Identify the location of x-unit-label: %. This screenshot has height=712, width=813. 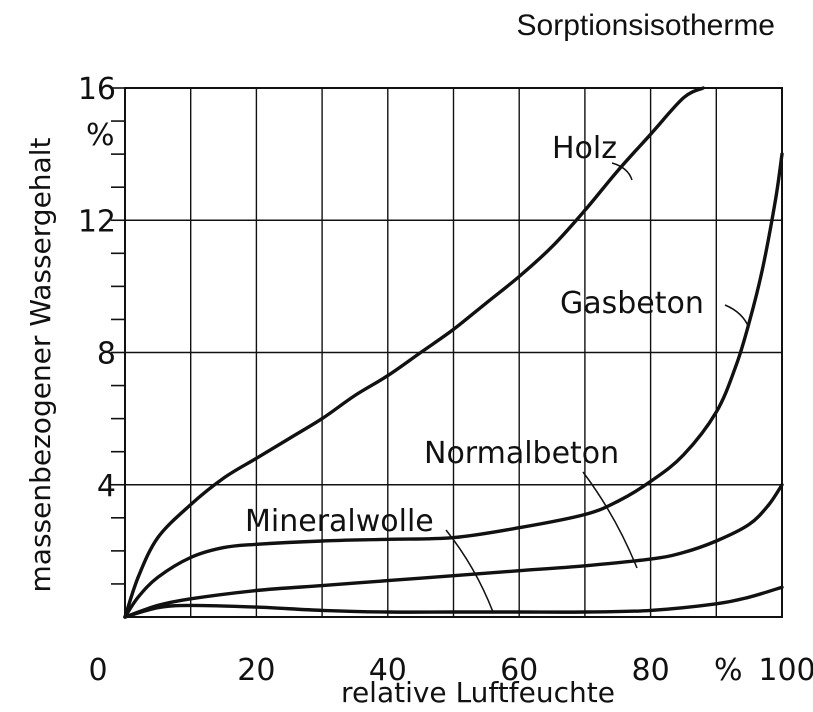
(728, 670).